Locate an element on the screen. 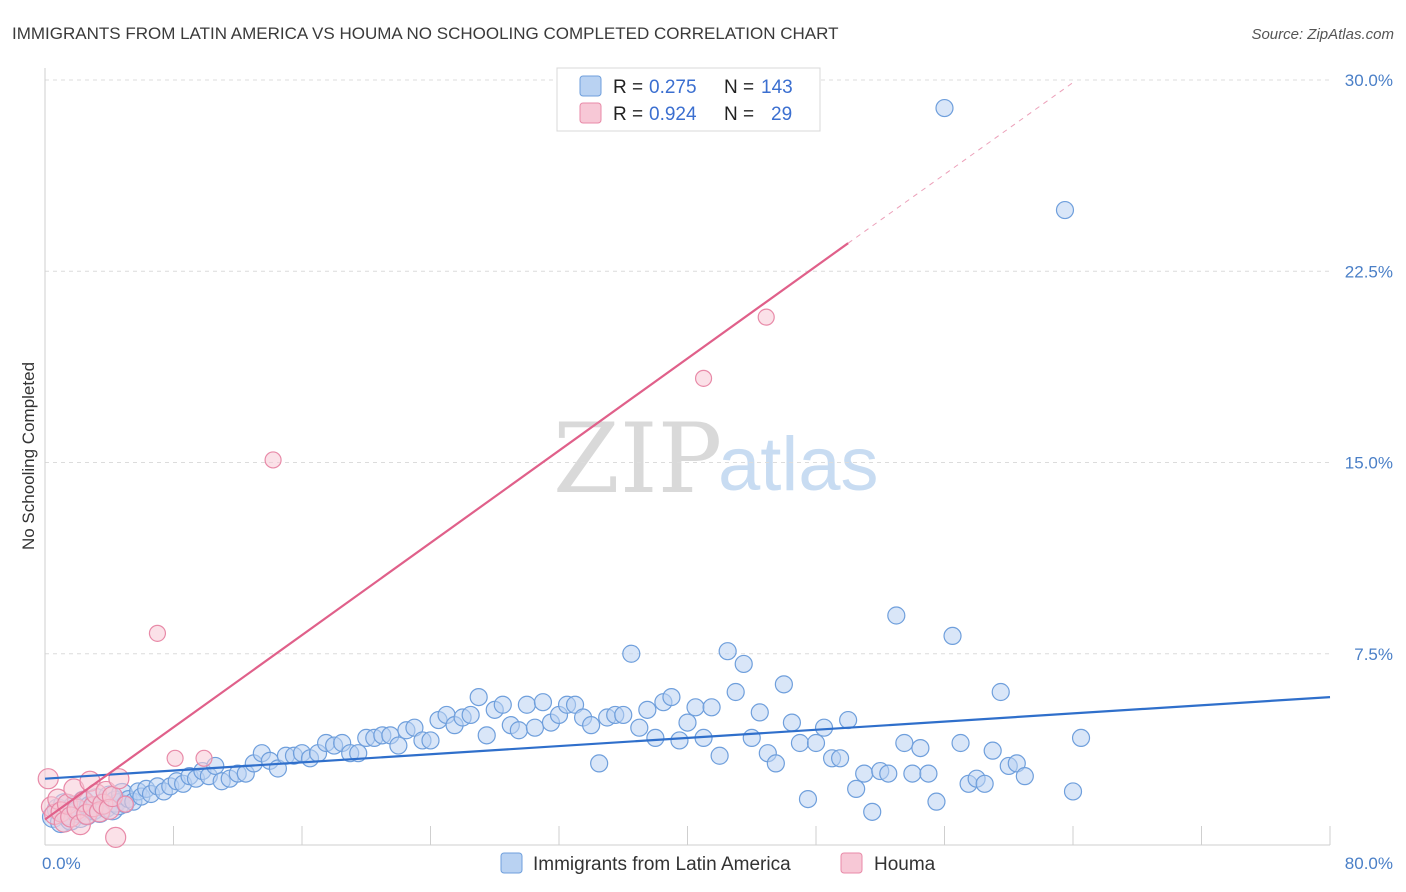 Image resolution: width=1406 pixels, height=892 pixels. y-tick-labels: 7.5% 15.0% 22.5% 30.0% is located at coordinates (1369, 367).